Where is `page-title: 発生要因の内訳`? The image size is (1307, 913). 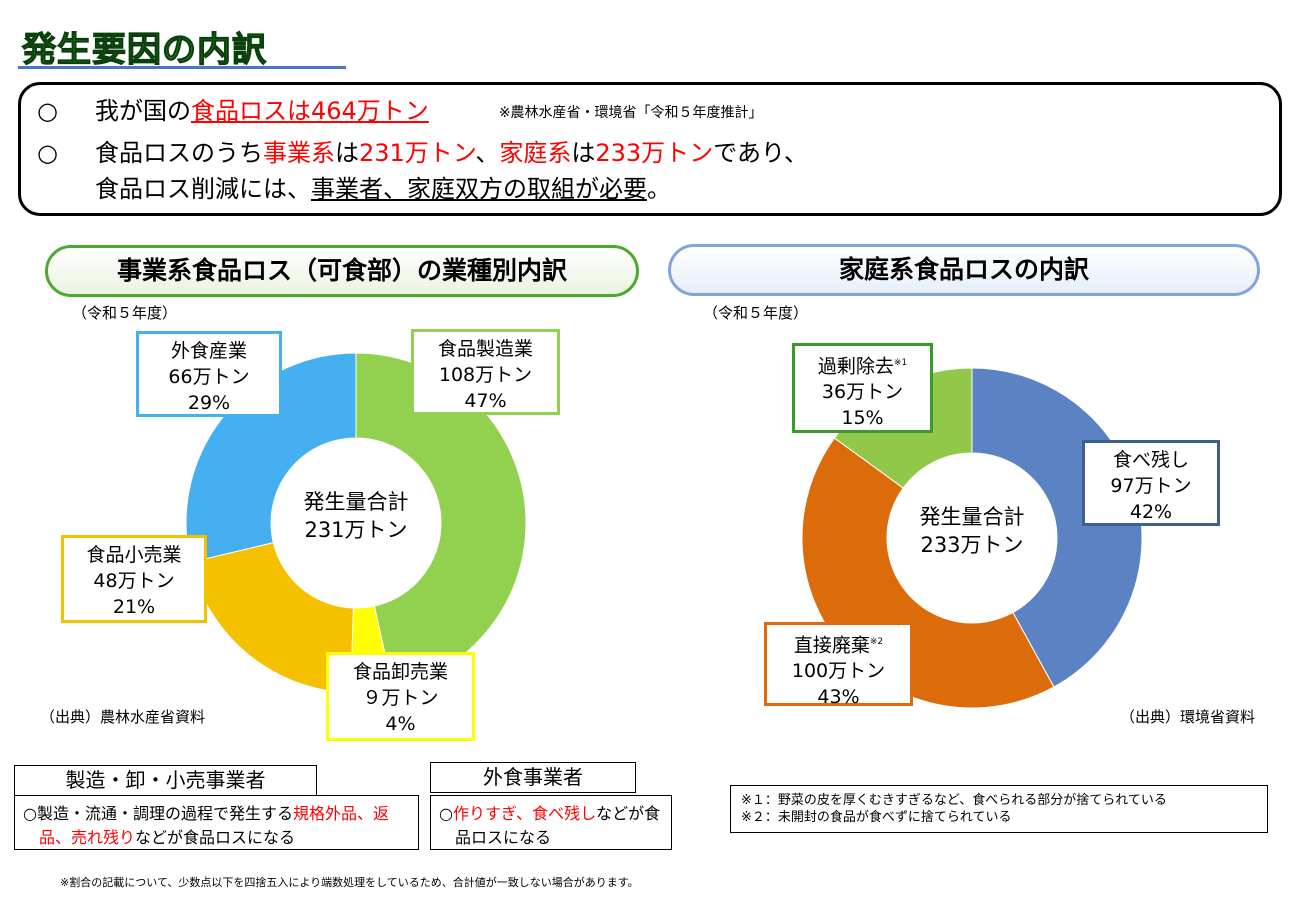
page-title: 発生要因の内訳 is located at coordinates (144, 49).